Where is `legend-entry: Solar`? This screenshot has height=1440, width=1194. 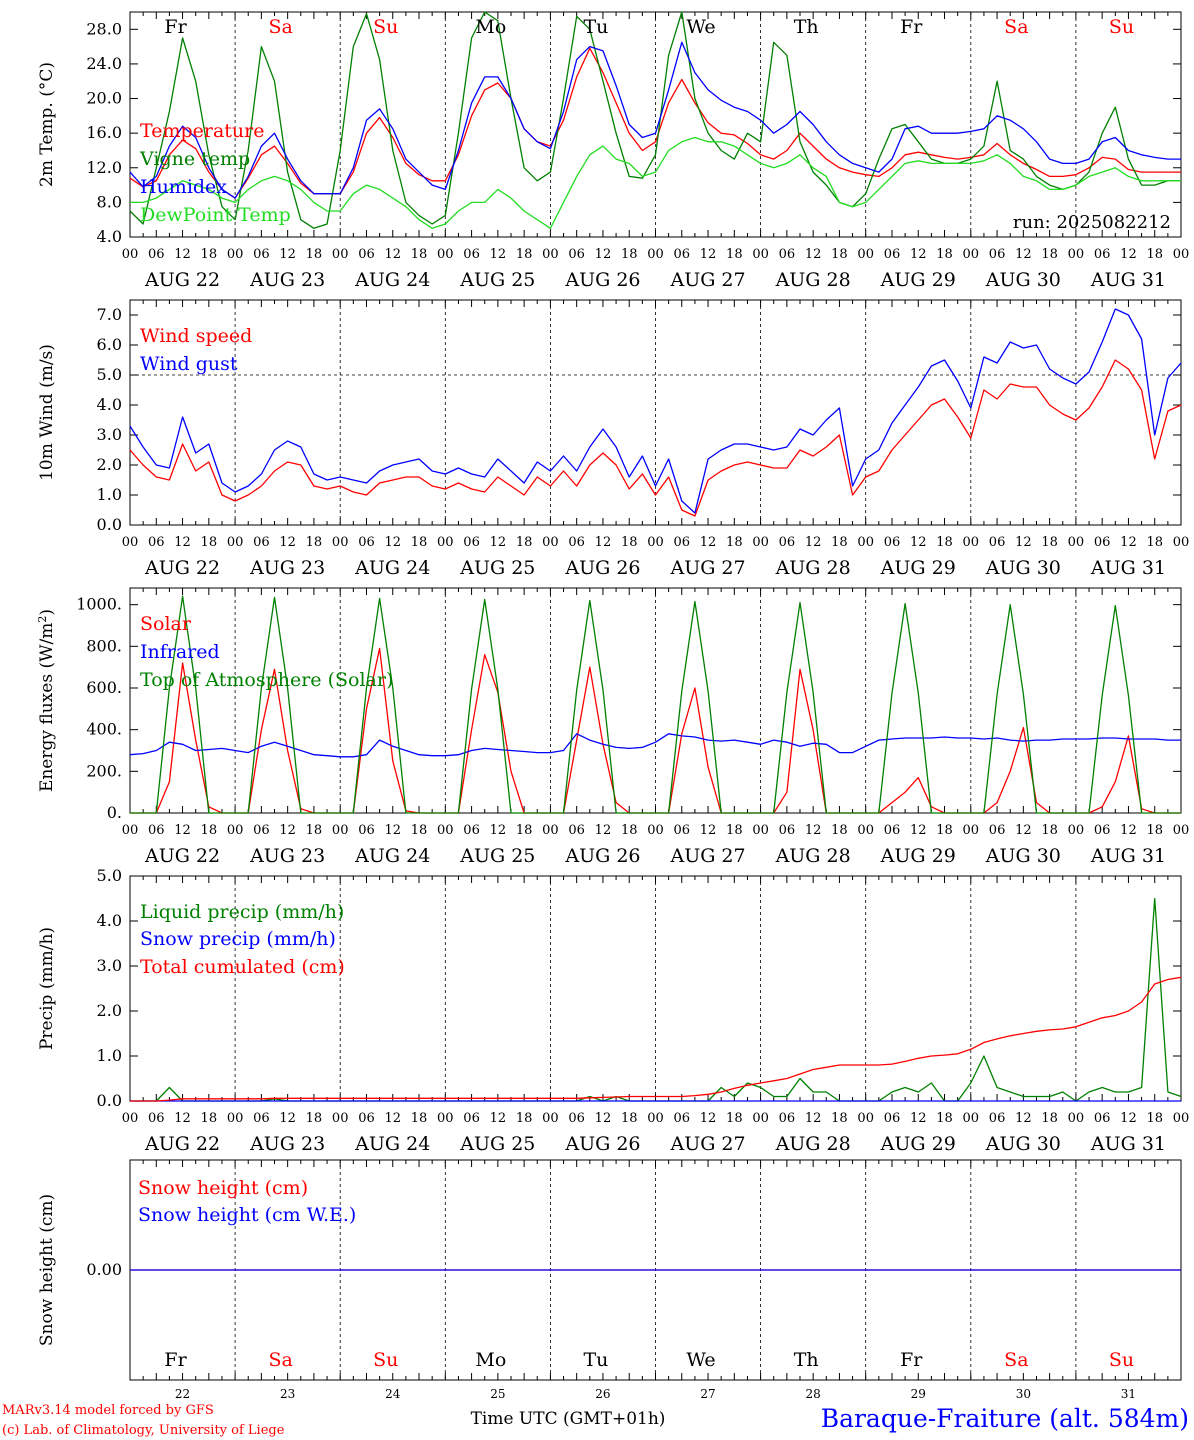 legend-entry: Solar is located at coordinates (166, 624).